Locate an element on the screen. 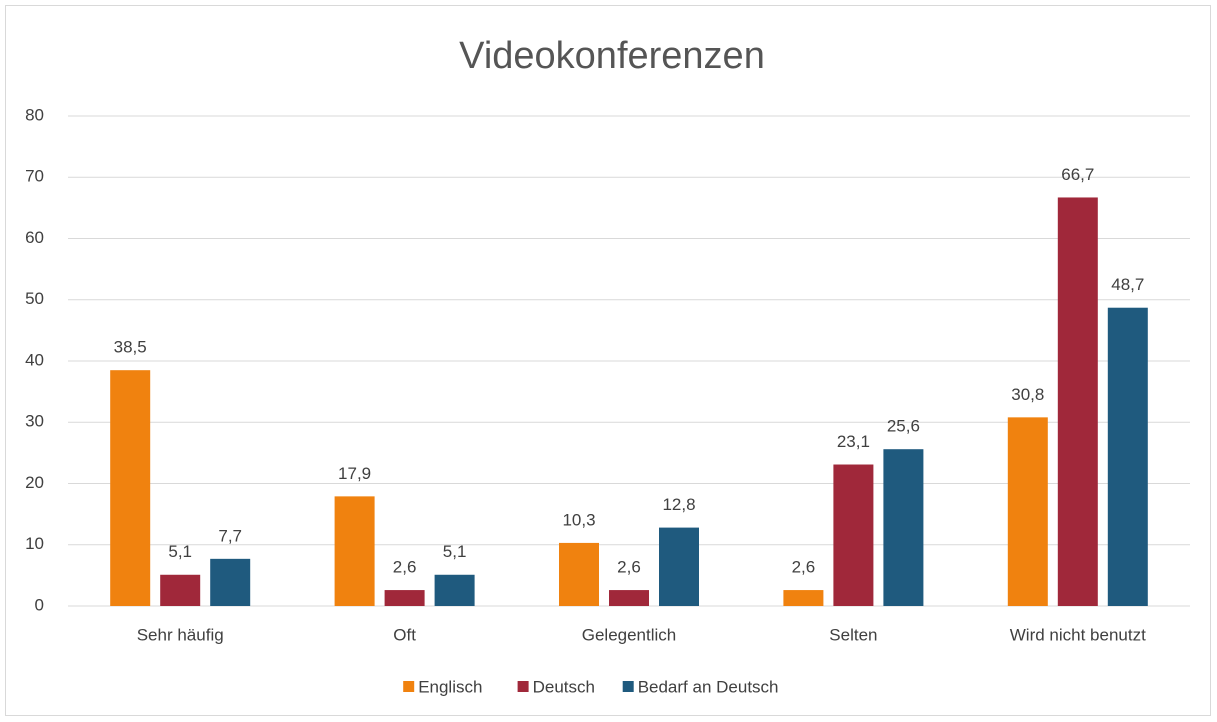  x-tick-label: Wird nicht benutzt is located at coordinates (1078, 634).